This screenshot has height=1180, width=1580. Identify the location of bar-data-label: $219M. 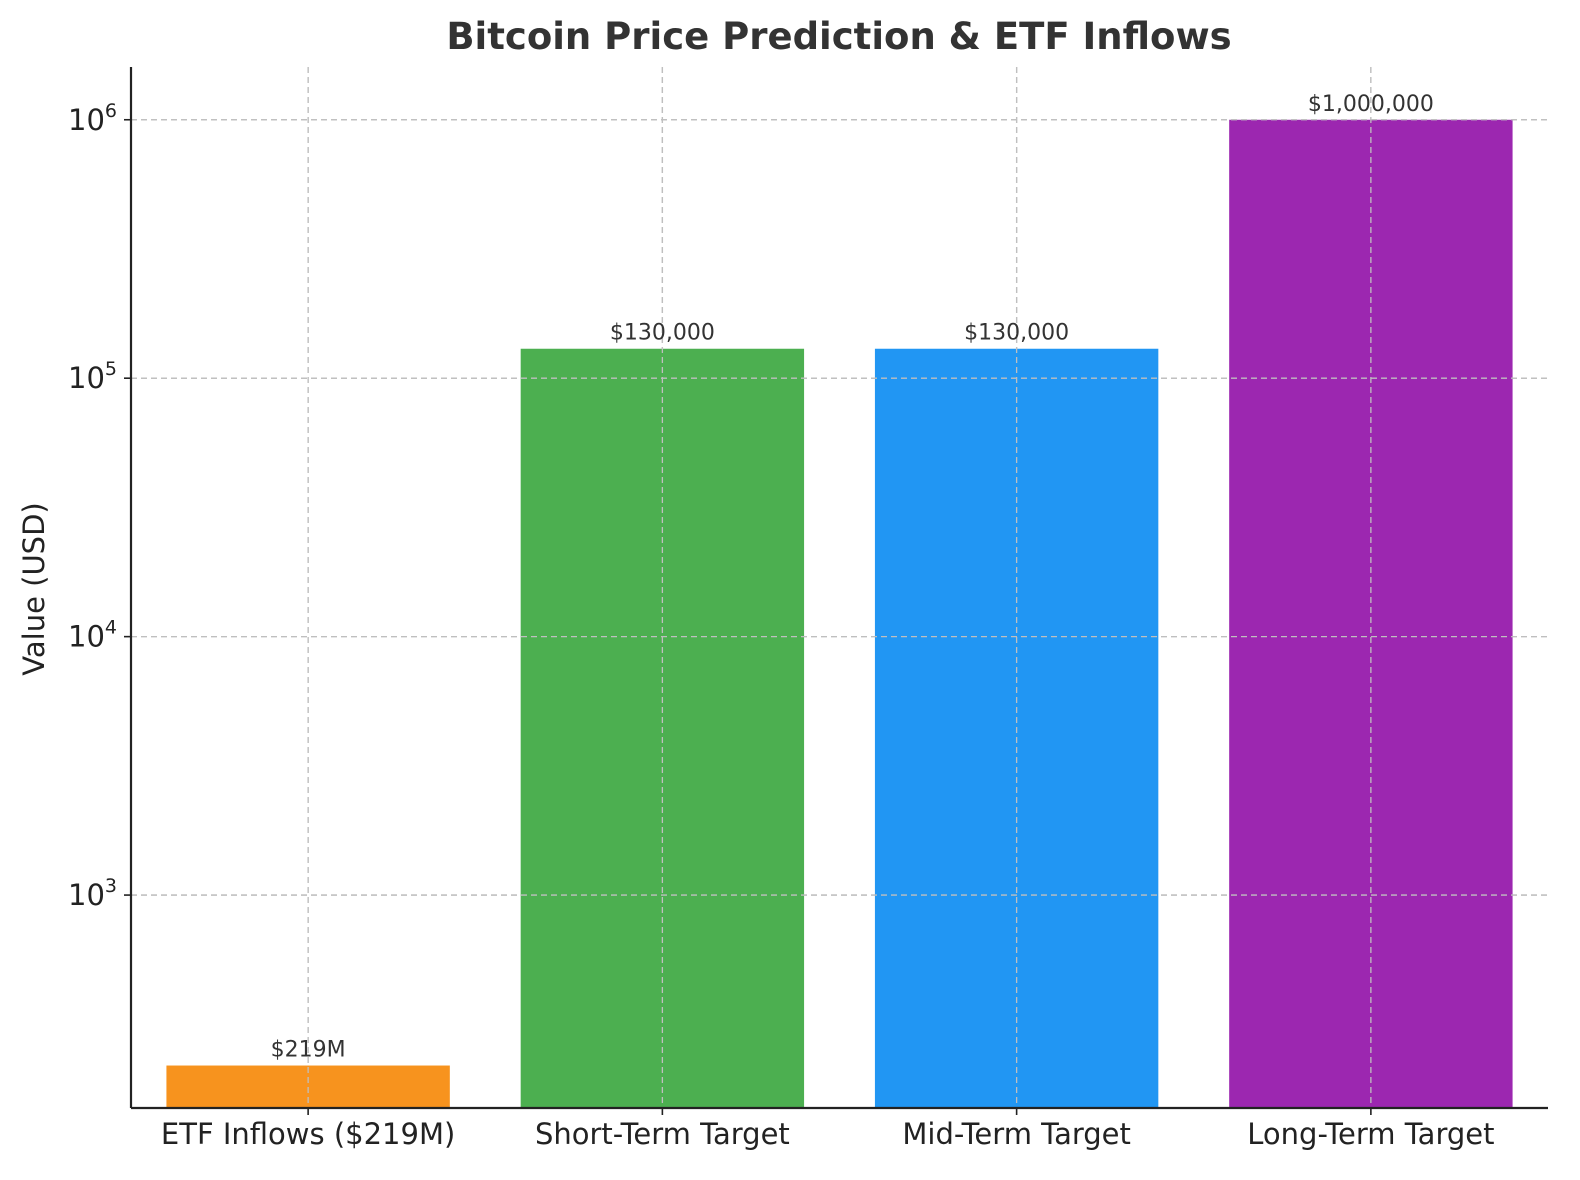
(308, 1050).